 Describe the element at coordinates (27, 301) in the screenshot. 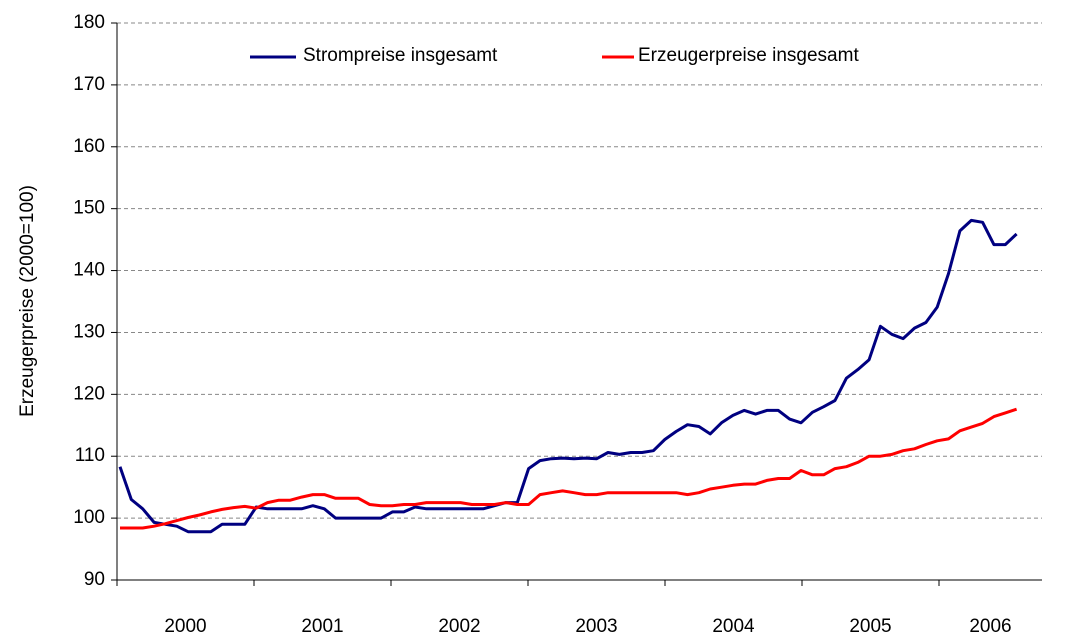

I see `y-axis-title: Erzeugerpreise (2000=100)` at that location.